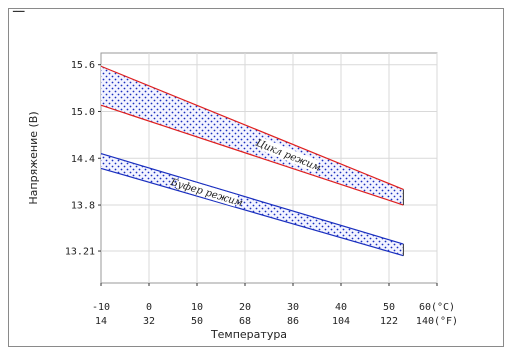 This screenshot has width=515, height=351. Describe the element at coordinates (293, 321) in the screenshot. I see `x-tick-label-fahrenheit: 86` at that location.